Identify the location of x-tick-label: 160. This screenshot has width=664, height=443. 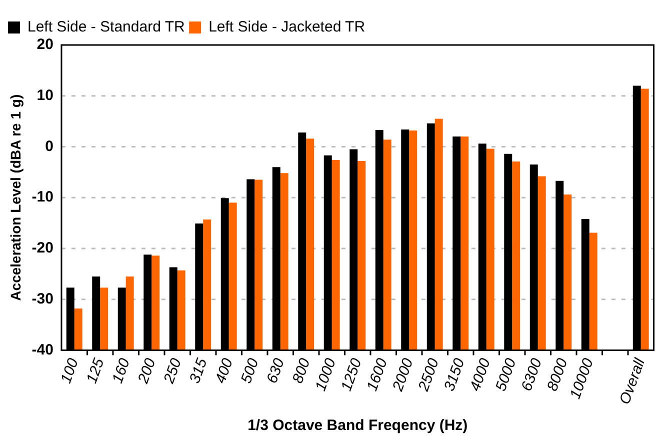
(121, 371).